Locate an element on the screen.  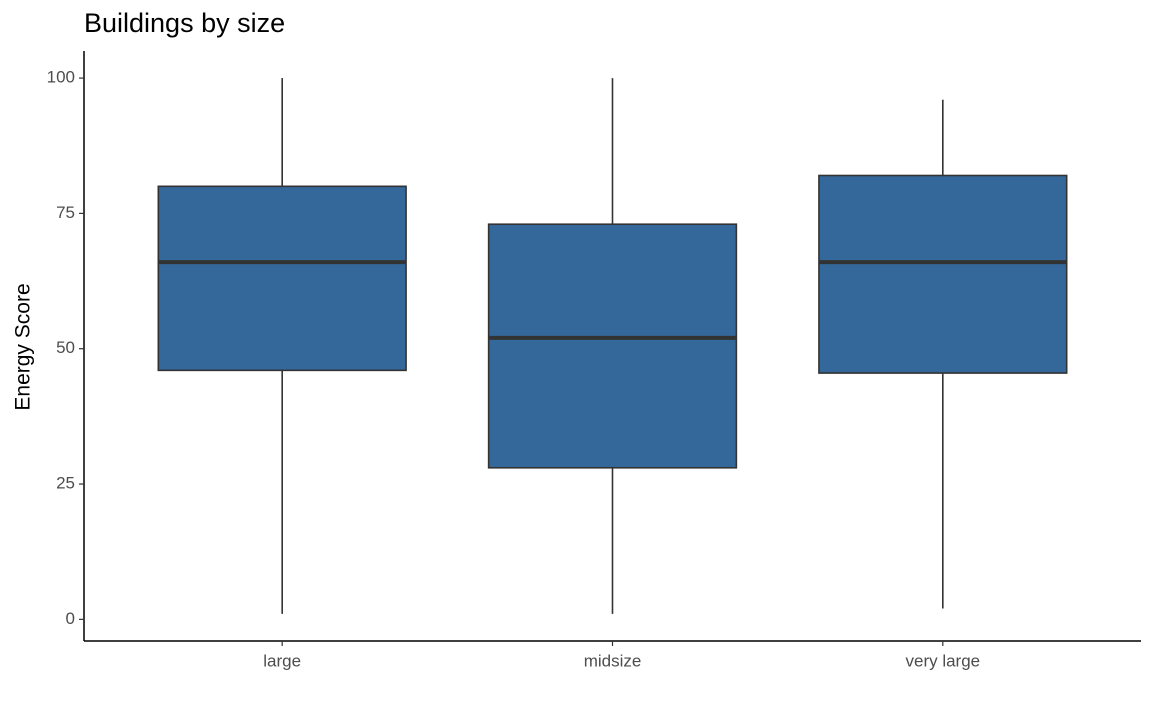
x-tick-label: large is located at coordinates (282, 660).